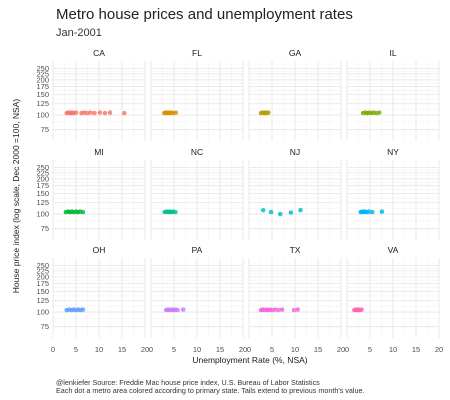 The width and height of the screenshot is (450, 400). What do you see at coordinates (393, 250) in the screenshot?
I see `facet-label-va: VA` at bounding box center [393, 250].